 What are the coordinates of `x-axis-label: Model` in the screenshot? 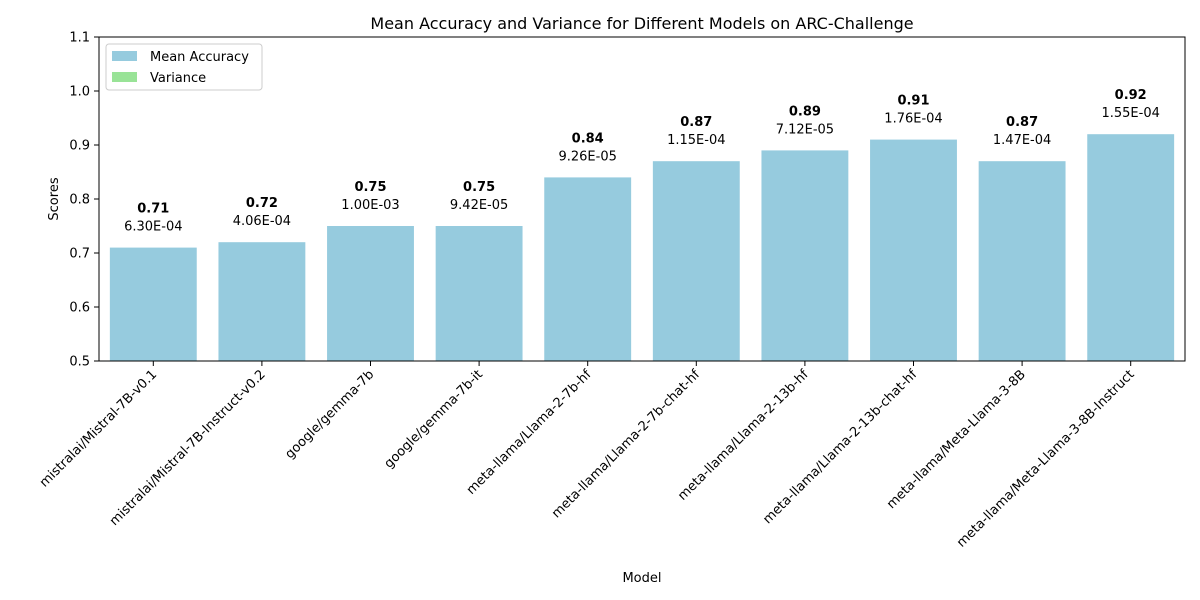 It's located at (641, 578).